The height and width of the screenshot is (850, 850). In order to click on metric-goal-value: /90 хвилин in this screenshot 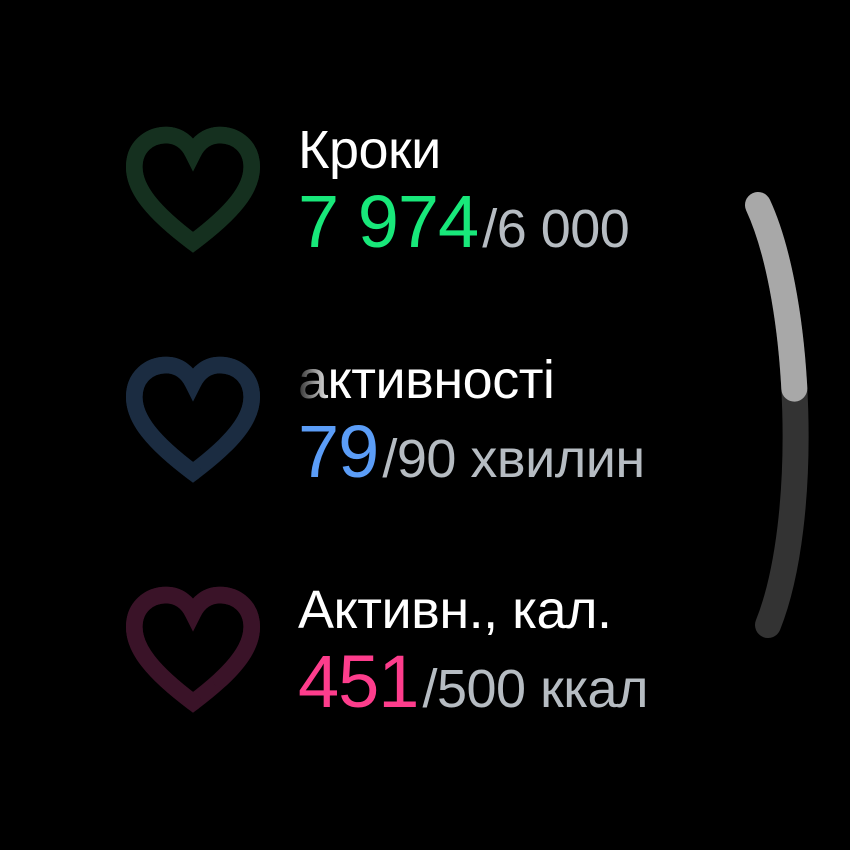, I will do `click(513, 459)`.